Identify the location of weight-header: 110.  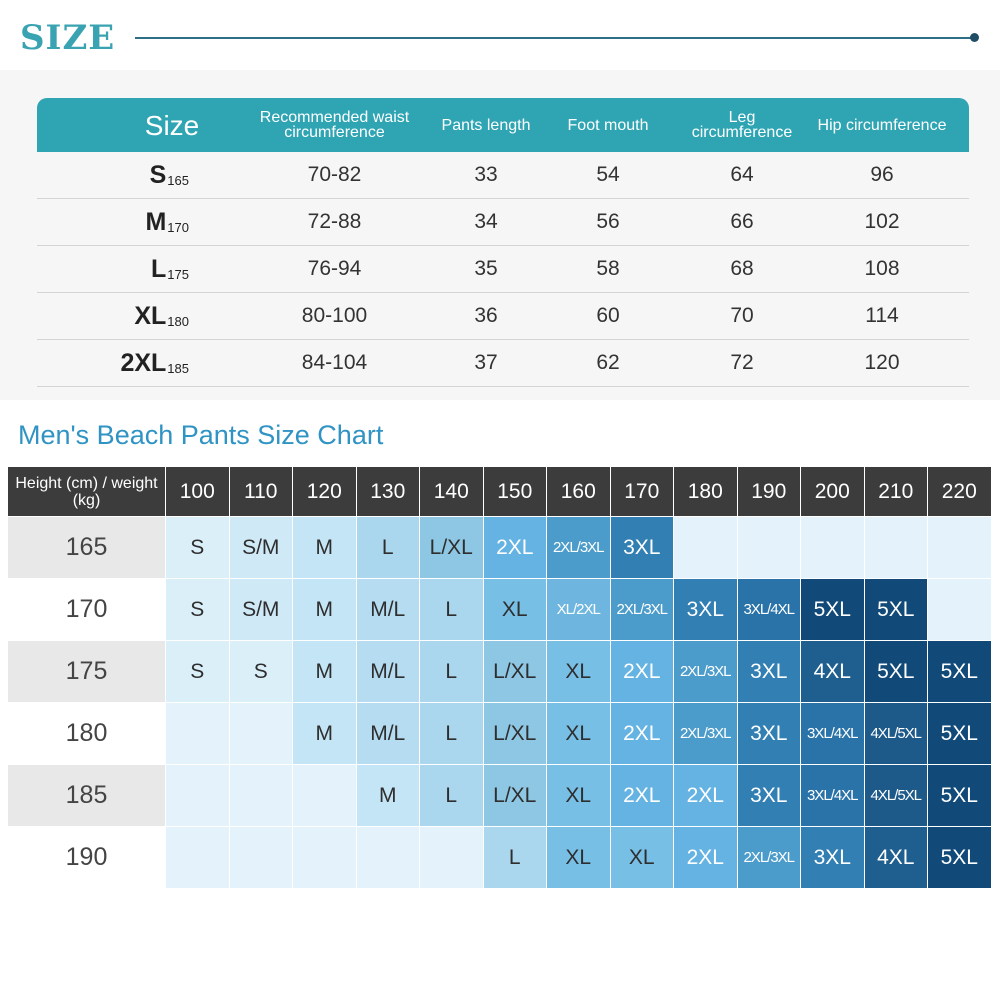
(261, 492).